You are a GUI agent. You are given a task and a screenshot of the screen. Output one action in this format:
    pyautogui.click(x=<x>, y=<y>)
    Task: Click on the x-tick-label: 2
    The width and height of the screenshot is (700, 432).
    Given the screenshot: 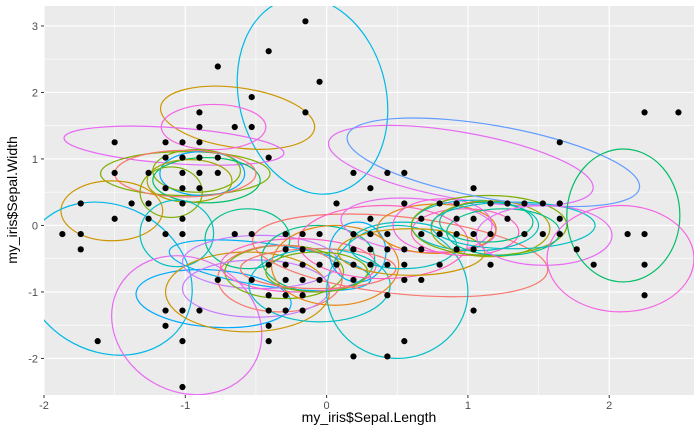 What is the action you would take?
    pyautogui.click(x=609, y=406)
    